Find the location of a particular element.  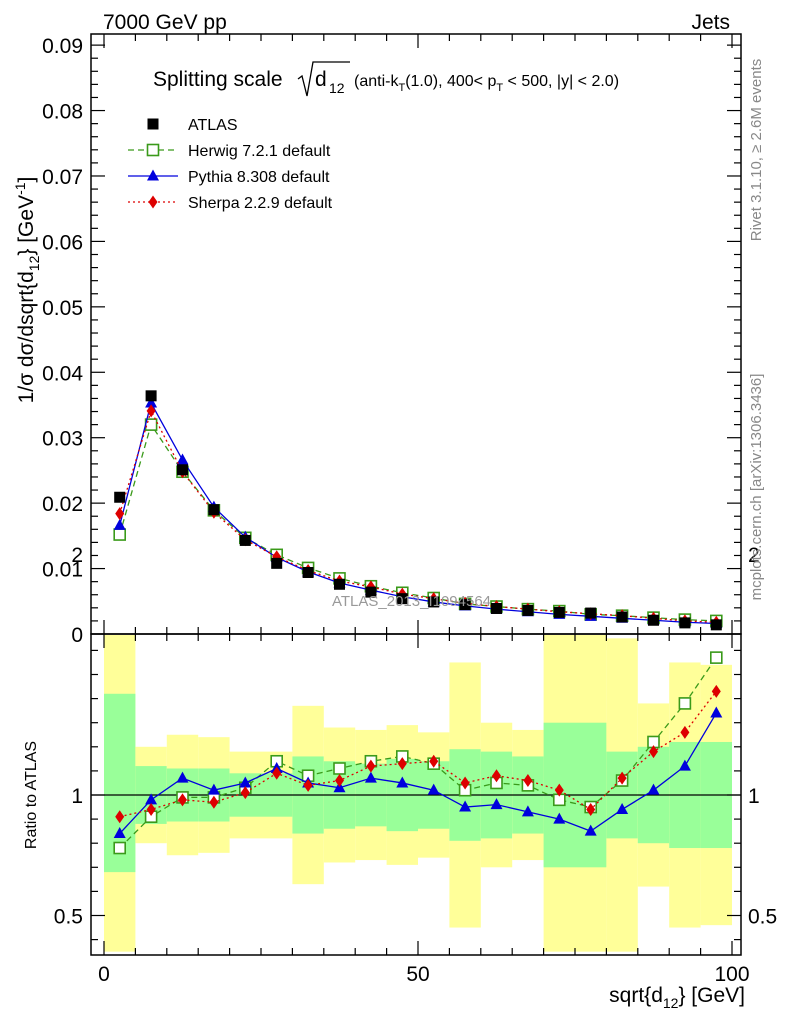

y-tick-label: 0.03 is located at coordinates (62, 439).